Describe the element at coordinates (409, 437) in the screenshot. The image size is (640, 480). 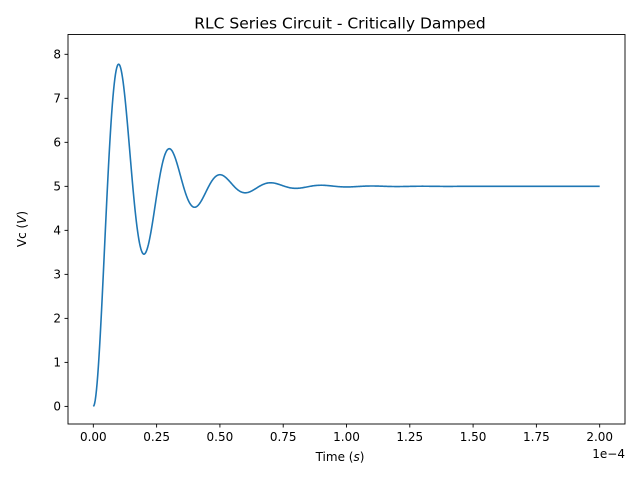
I see `x-tick-label: 1.25` at that location.